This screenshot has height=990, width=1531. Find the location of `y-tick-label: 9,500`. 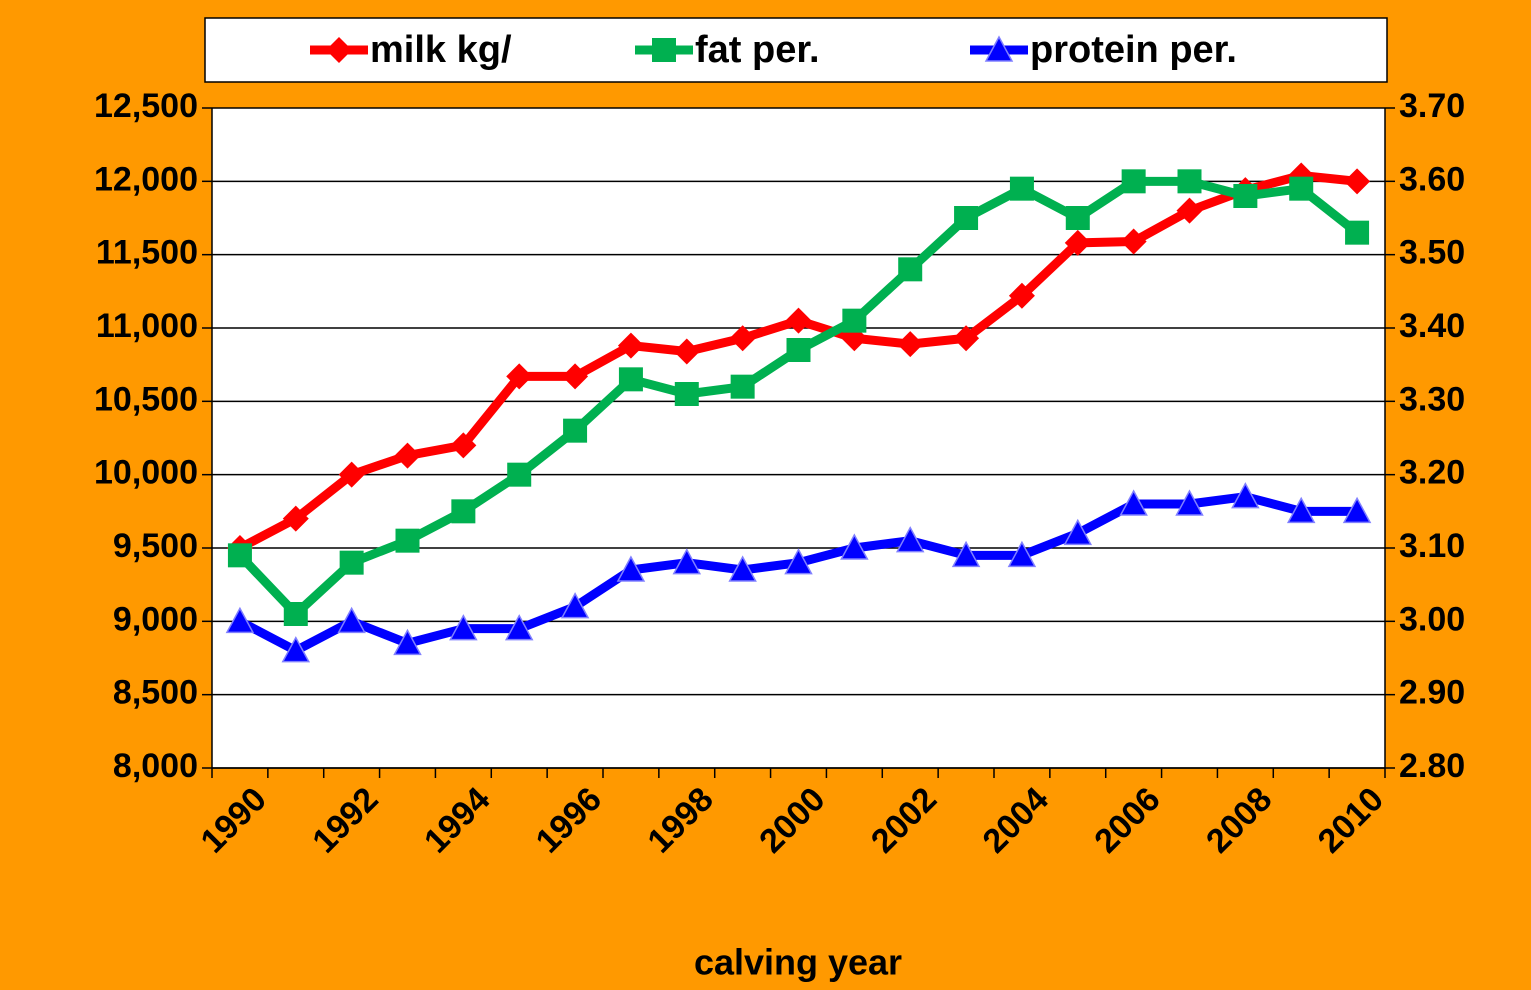

y-tick-label: 9,500 is located at coordinates (155, 546).